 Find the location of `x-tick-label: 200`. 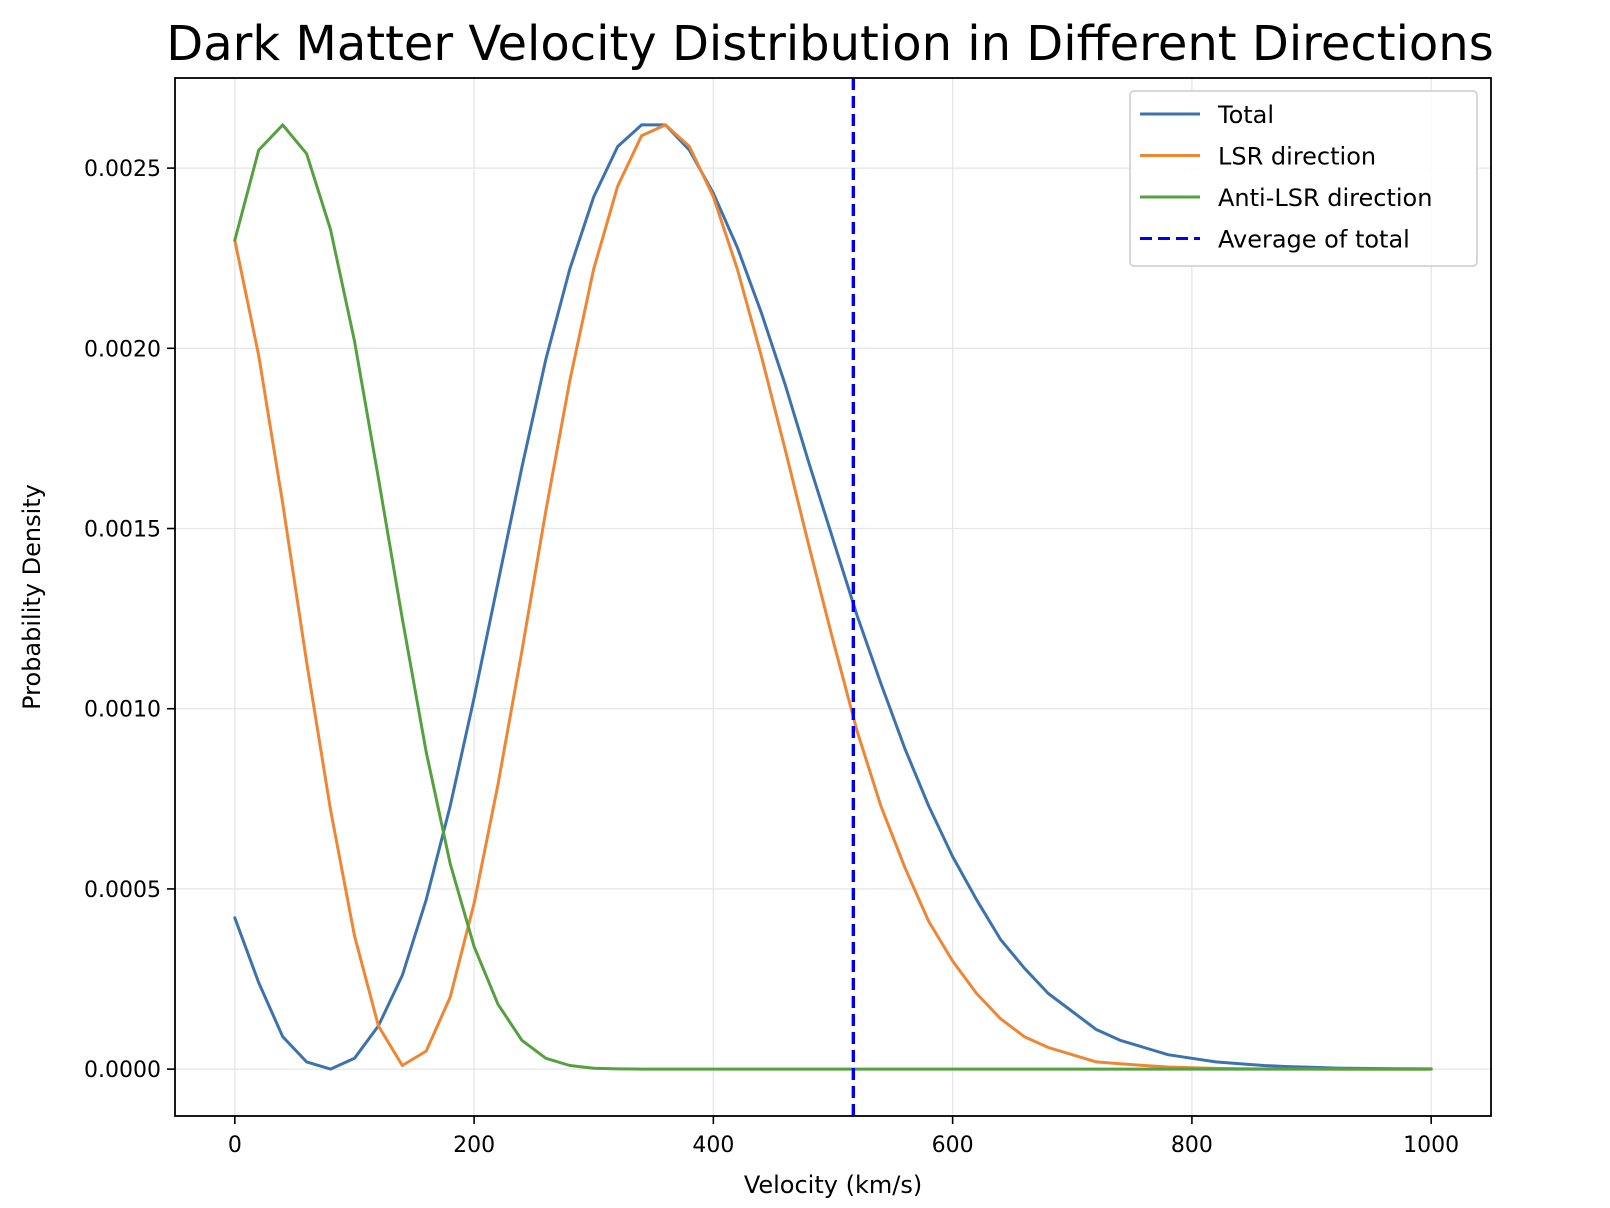

x-tick-label: 200 is located at coordinates (474, 1145).